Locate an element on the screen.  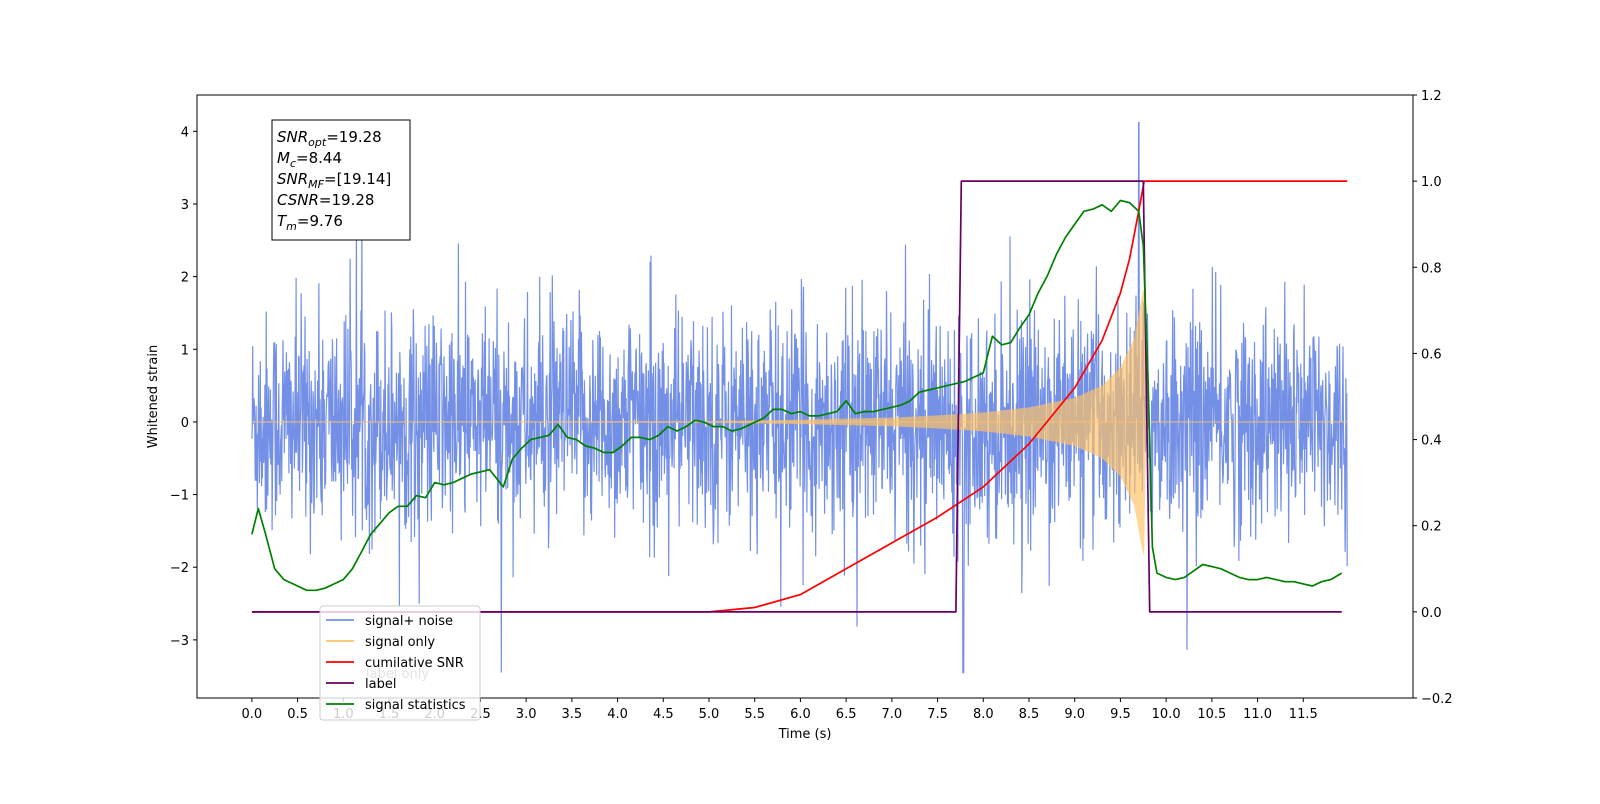
legend-hidden-label: label only is located at coordinates (397, 674).